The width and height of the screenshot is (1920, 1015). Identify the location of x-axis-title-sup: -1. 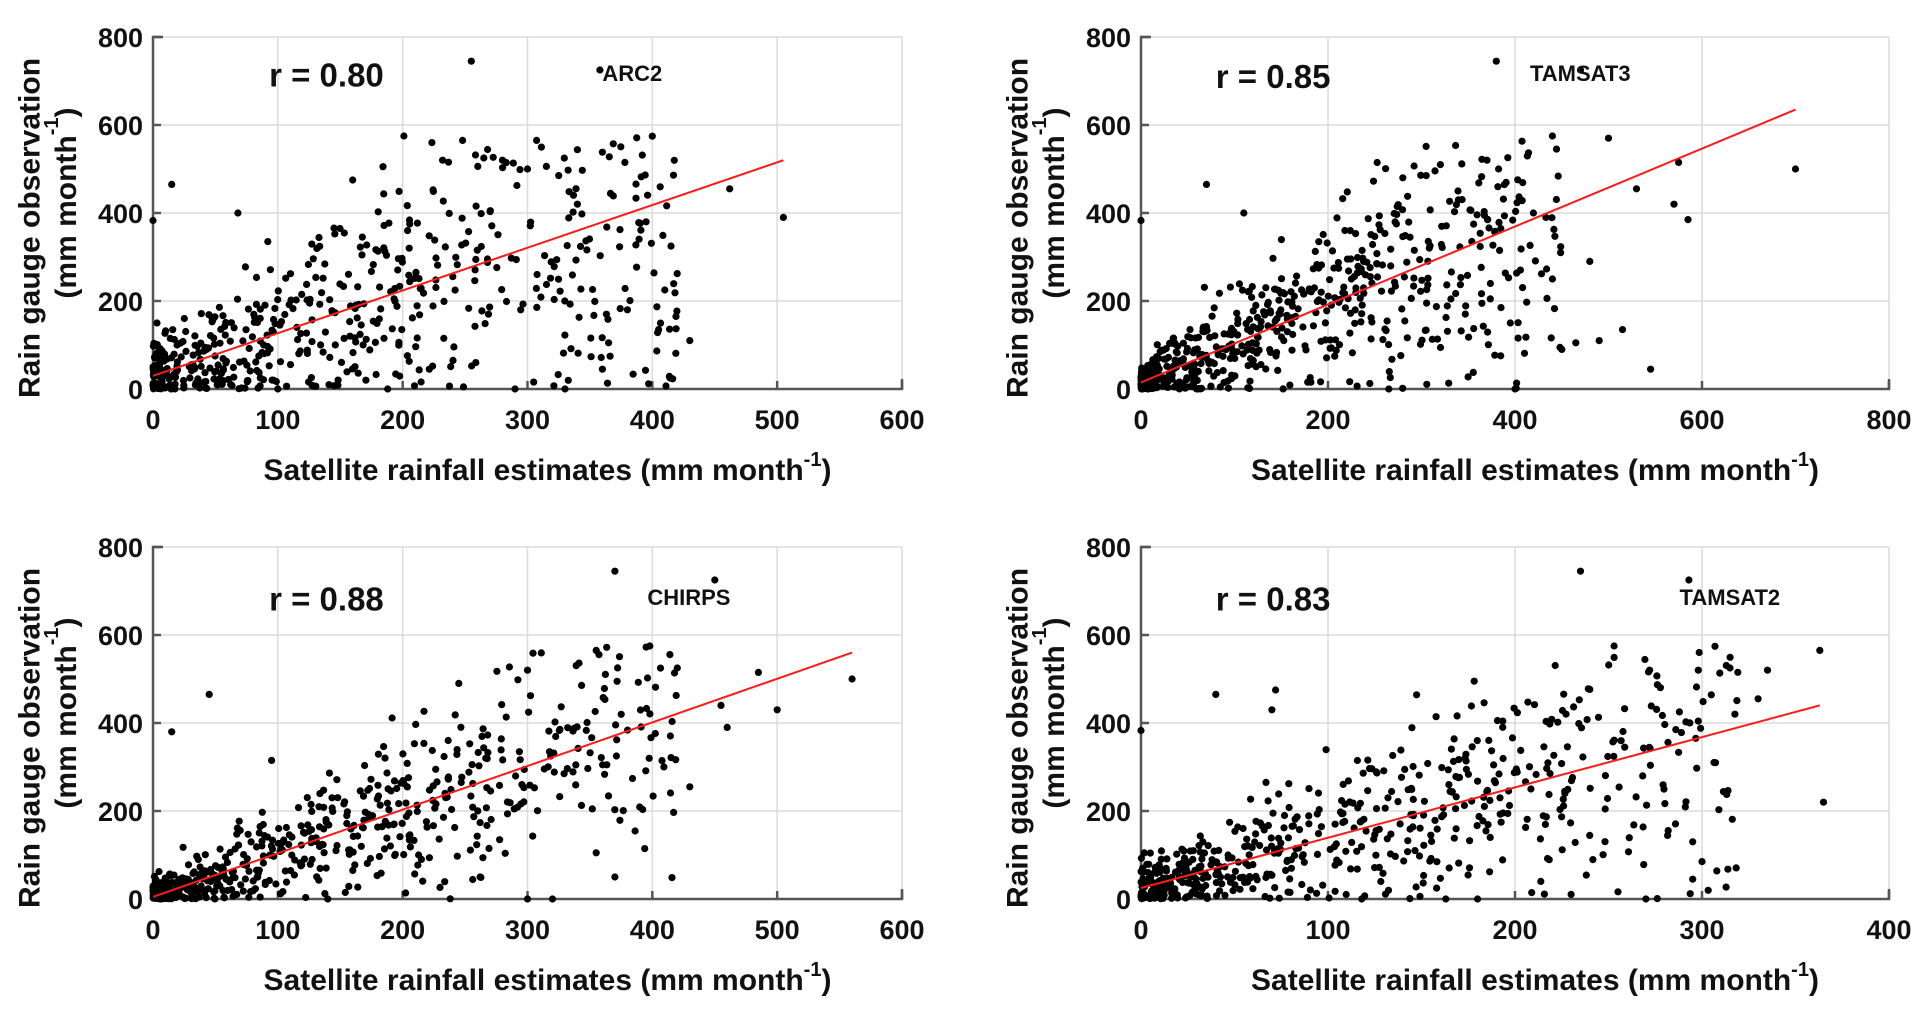
(813, 970).